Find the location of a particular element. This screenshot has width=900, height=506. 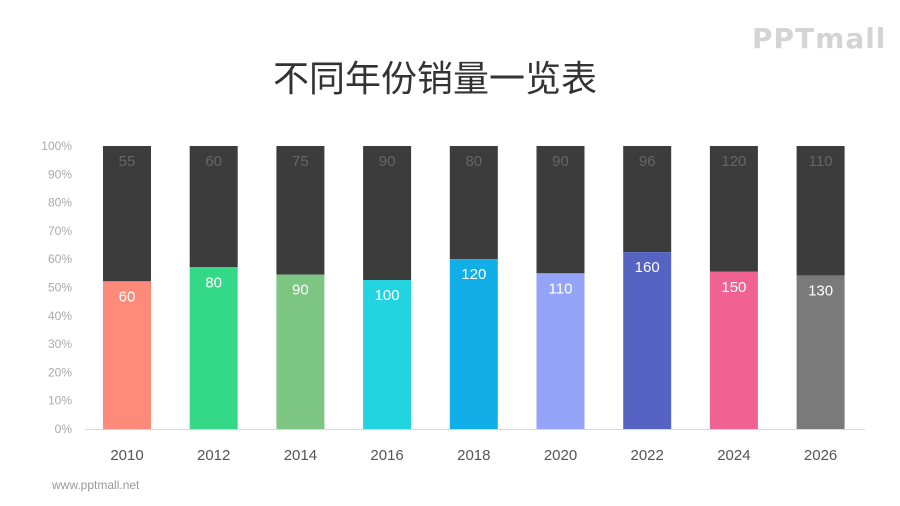

y-tick-label: 40% is located at coordinates (60, 316).